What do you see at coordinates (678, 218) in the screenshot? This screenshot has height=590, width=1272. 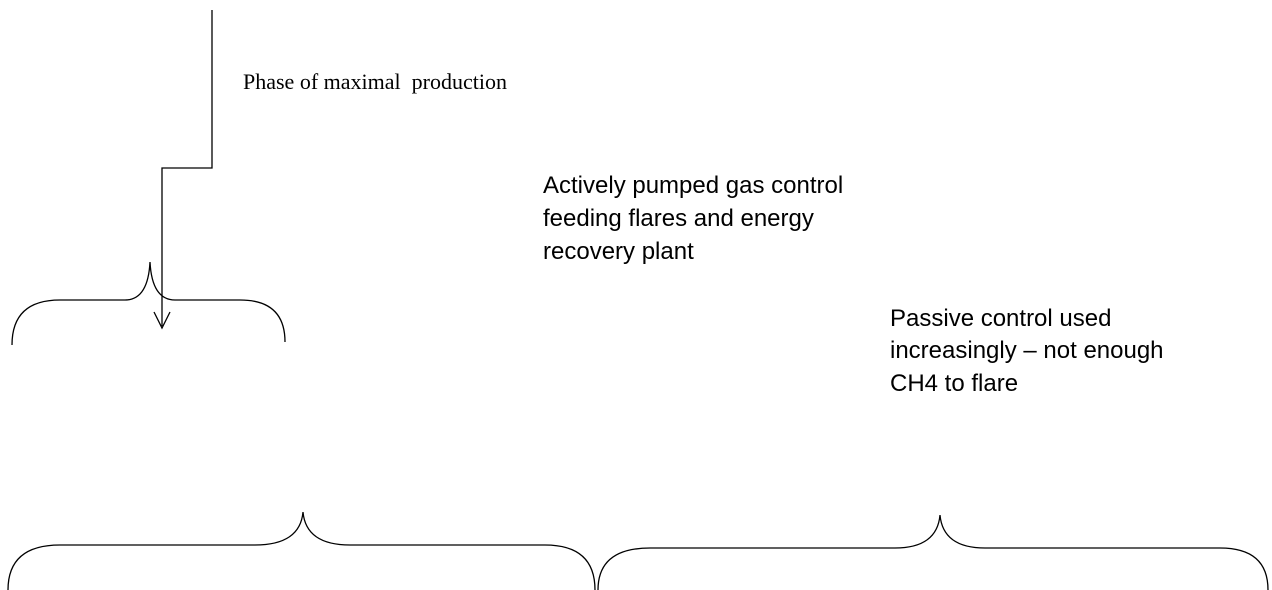 I see `label-text: feeding flares and energy` at bounding box center [678, 218].